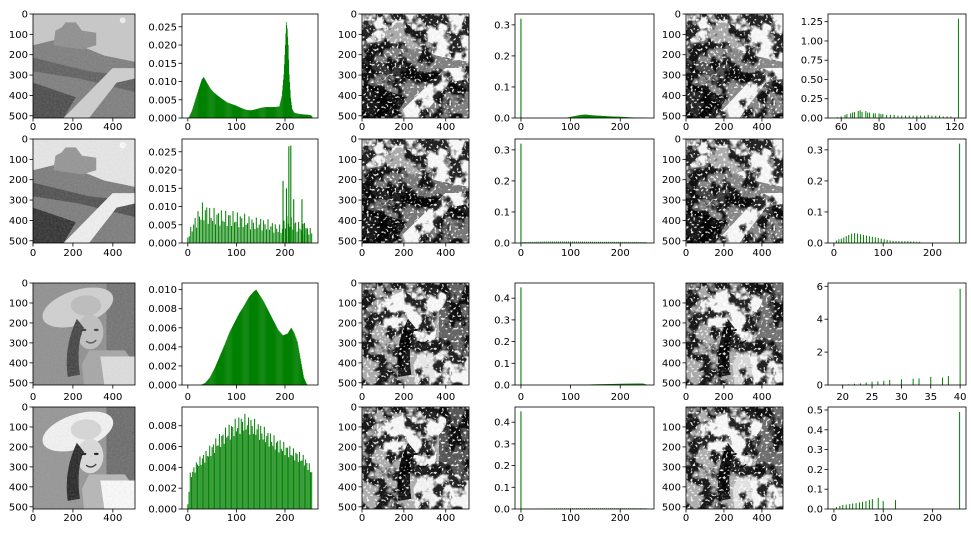 This screenshot has height=546, width=971. What do you see at coordinates (584, 191) in the screenshot?
I see `w-eq-bitplane-hist-frame` at bounding box center [584, 191].